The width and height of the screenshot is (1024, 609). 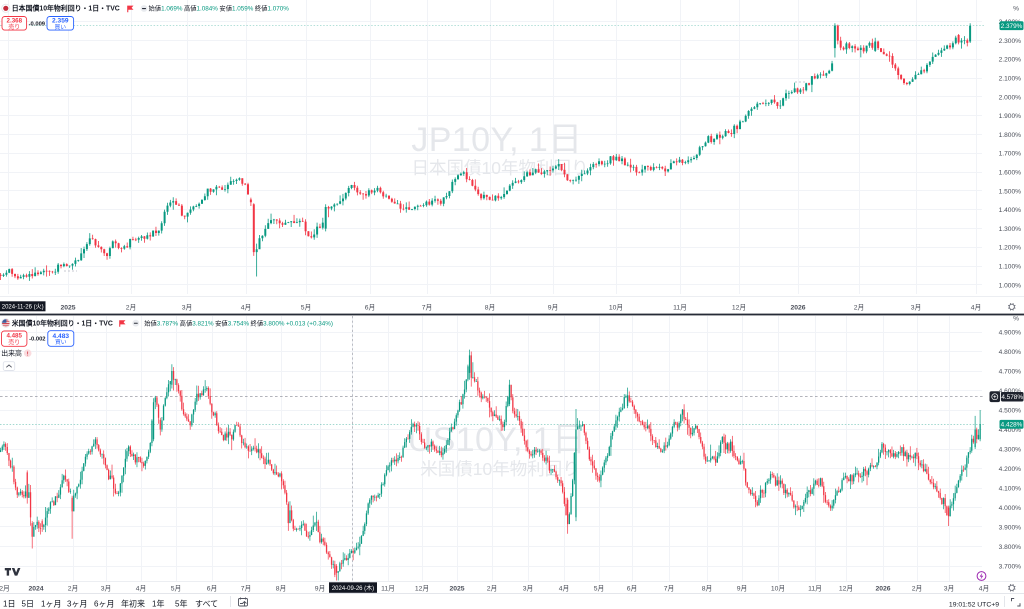 I want to click on svg-text: 日本国債10年物利回り・1日・TVC, so click(x=66, y=8).